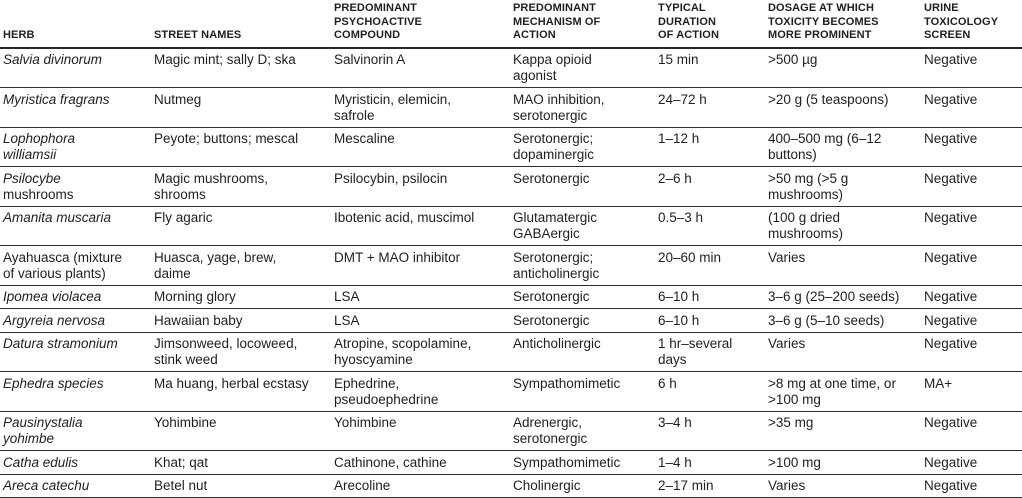  What do you see at coordinates (77, 352) in the screenshot?
I see `cell-herb: Datura stramonium` at bounding box center [77, 352].